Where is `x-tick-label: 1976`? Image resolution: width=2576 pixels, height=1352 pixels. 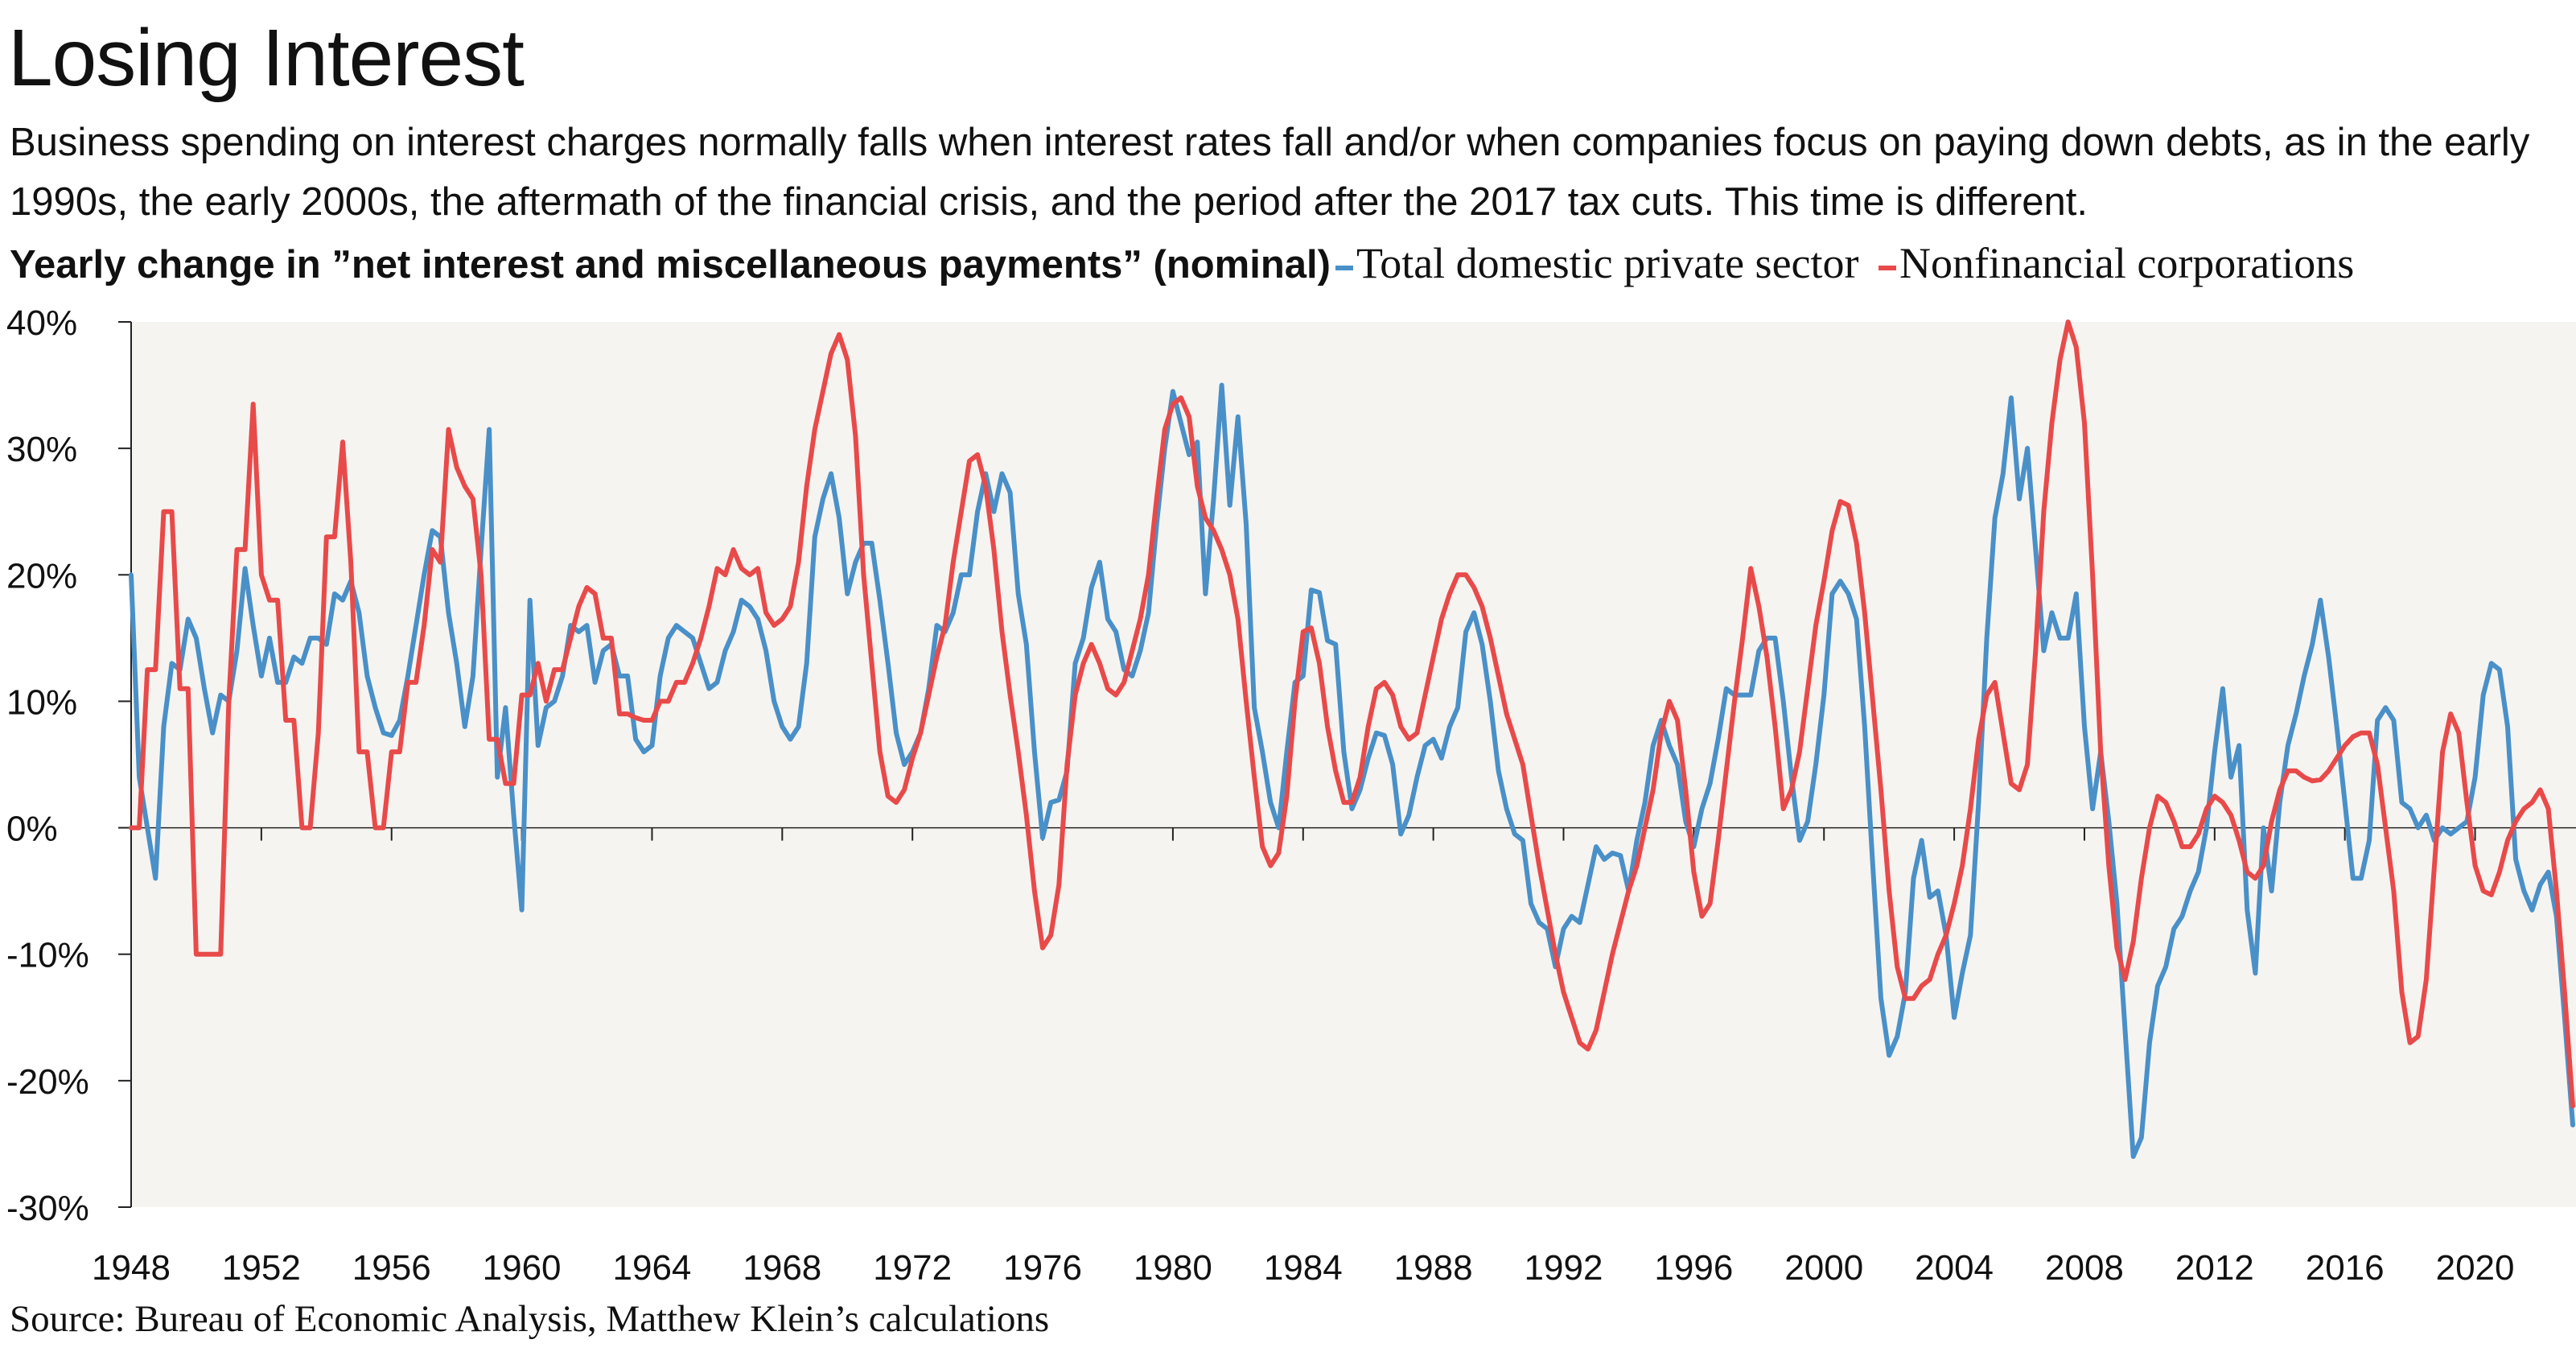
x-tick-label: 1976 is located at coordinates (1042, 1268).